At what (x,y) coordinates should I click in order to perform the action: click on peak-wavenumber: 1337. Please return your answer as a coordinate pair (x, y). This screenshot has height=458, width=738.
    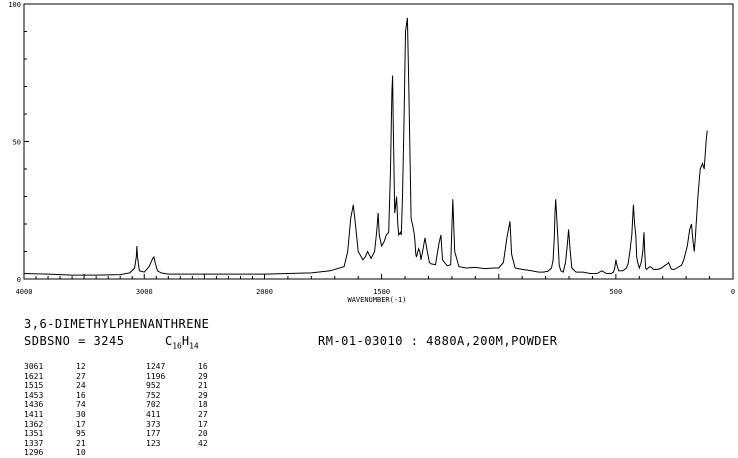
    Looking at the image, I should click on (34, 443).